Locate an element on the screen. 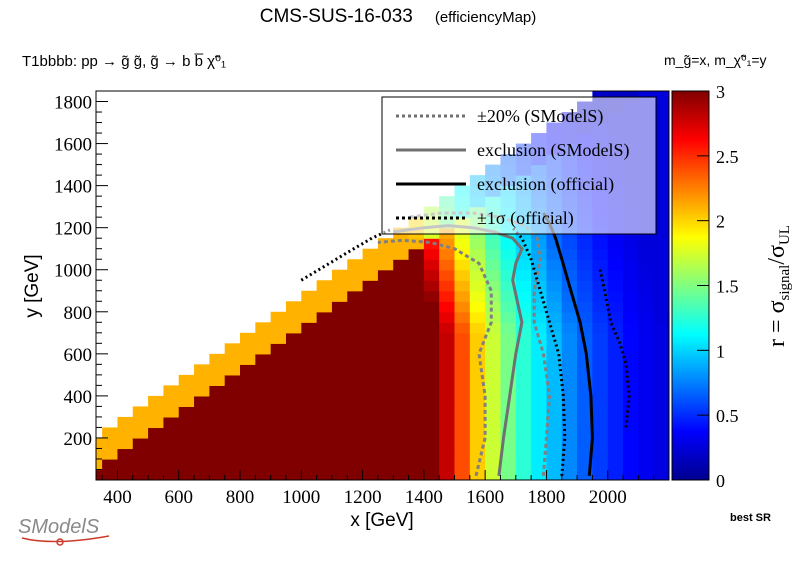  subtitle-text: (efficiencyMap) is located at coordinates (485, 17).